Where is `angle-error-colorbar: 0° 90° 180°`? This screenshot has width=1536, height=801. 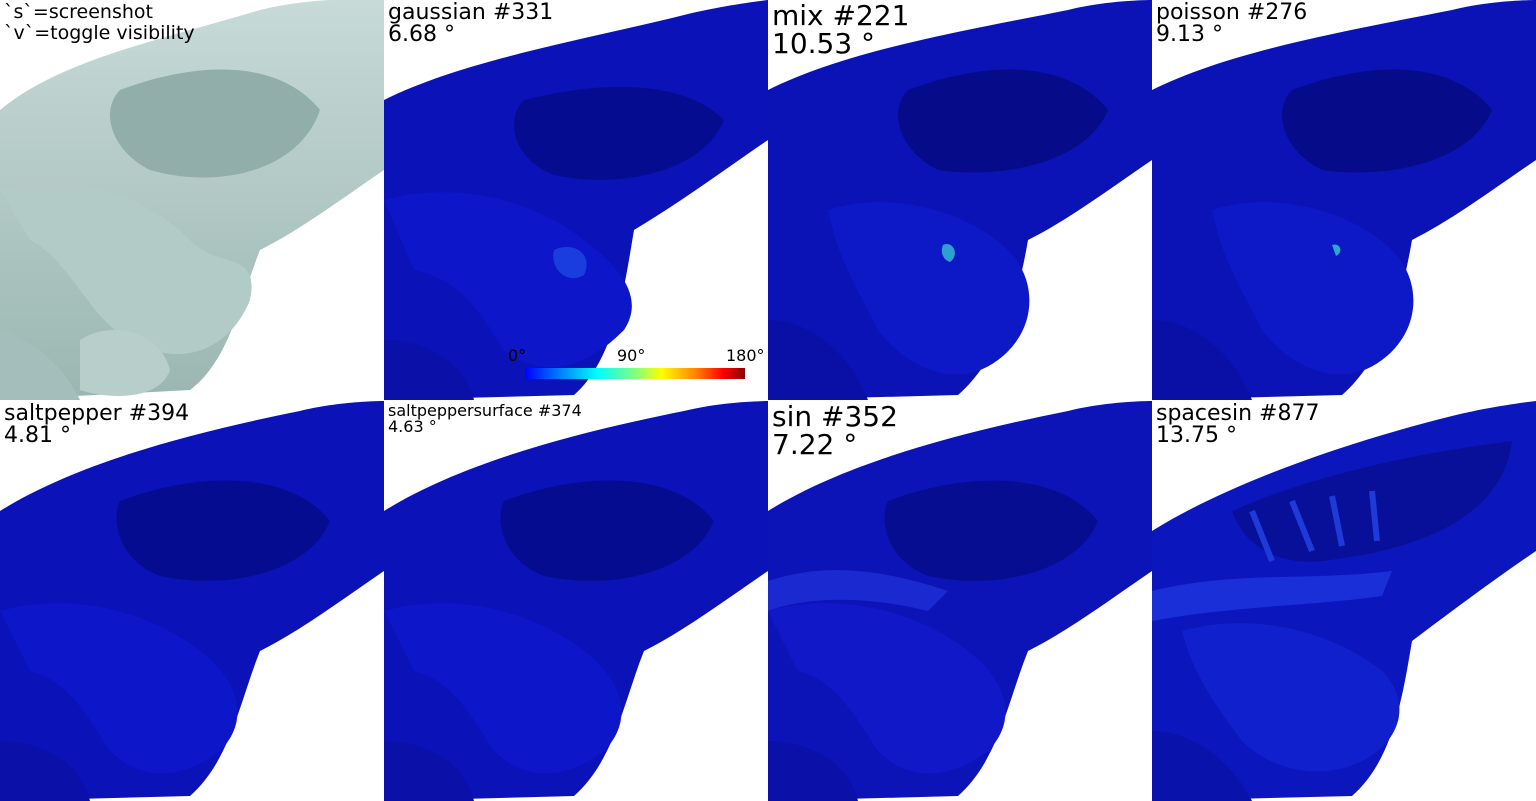 angle-error-colorbar: 0° 90° 180° is located at coordinates (635, 364).